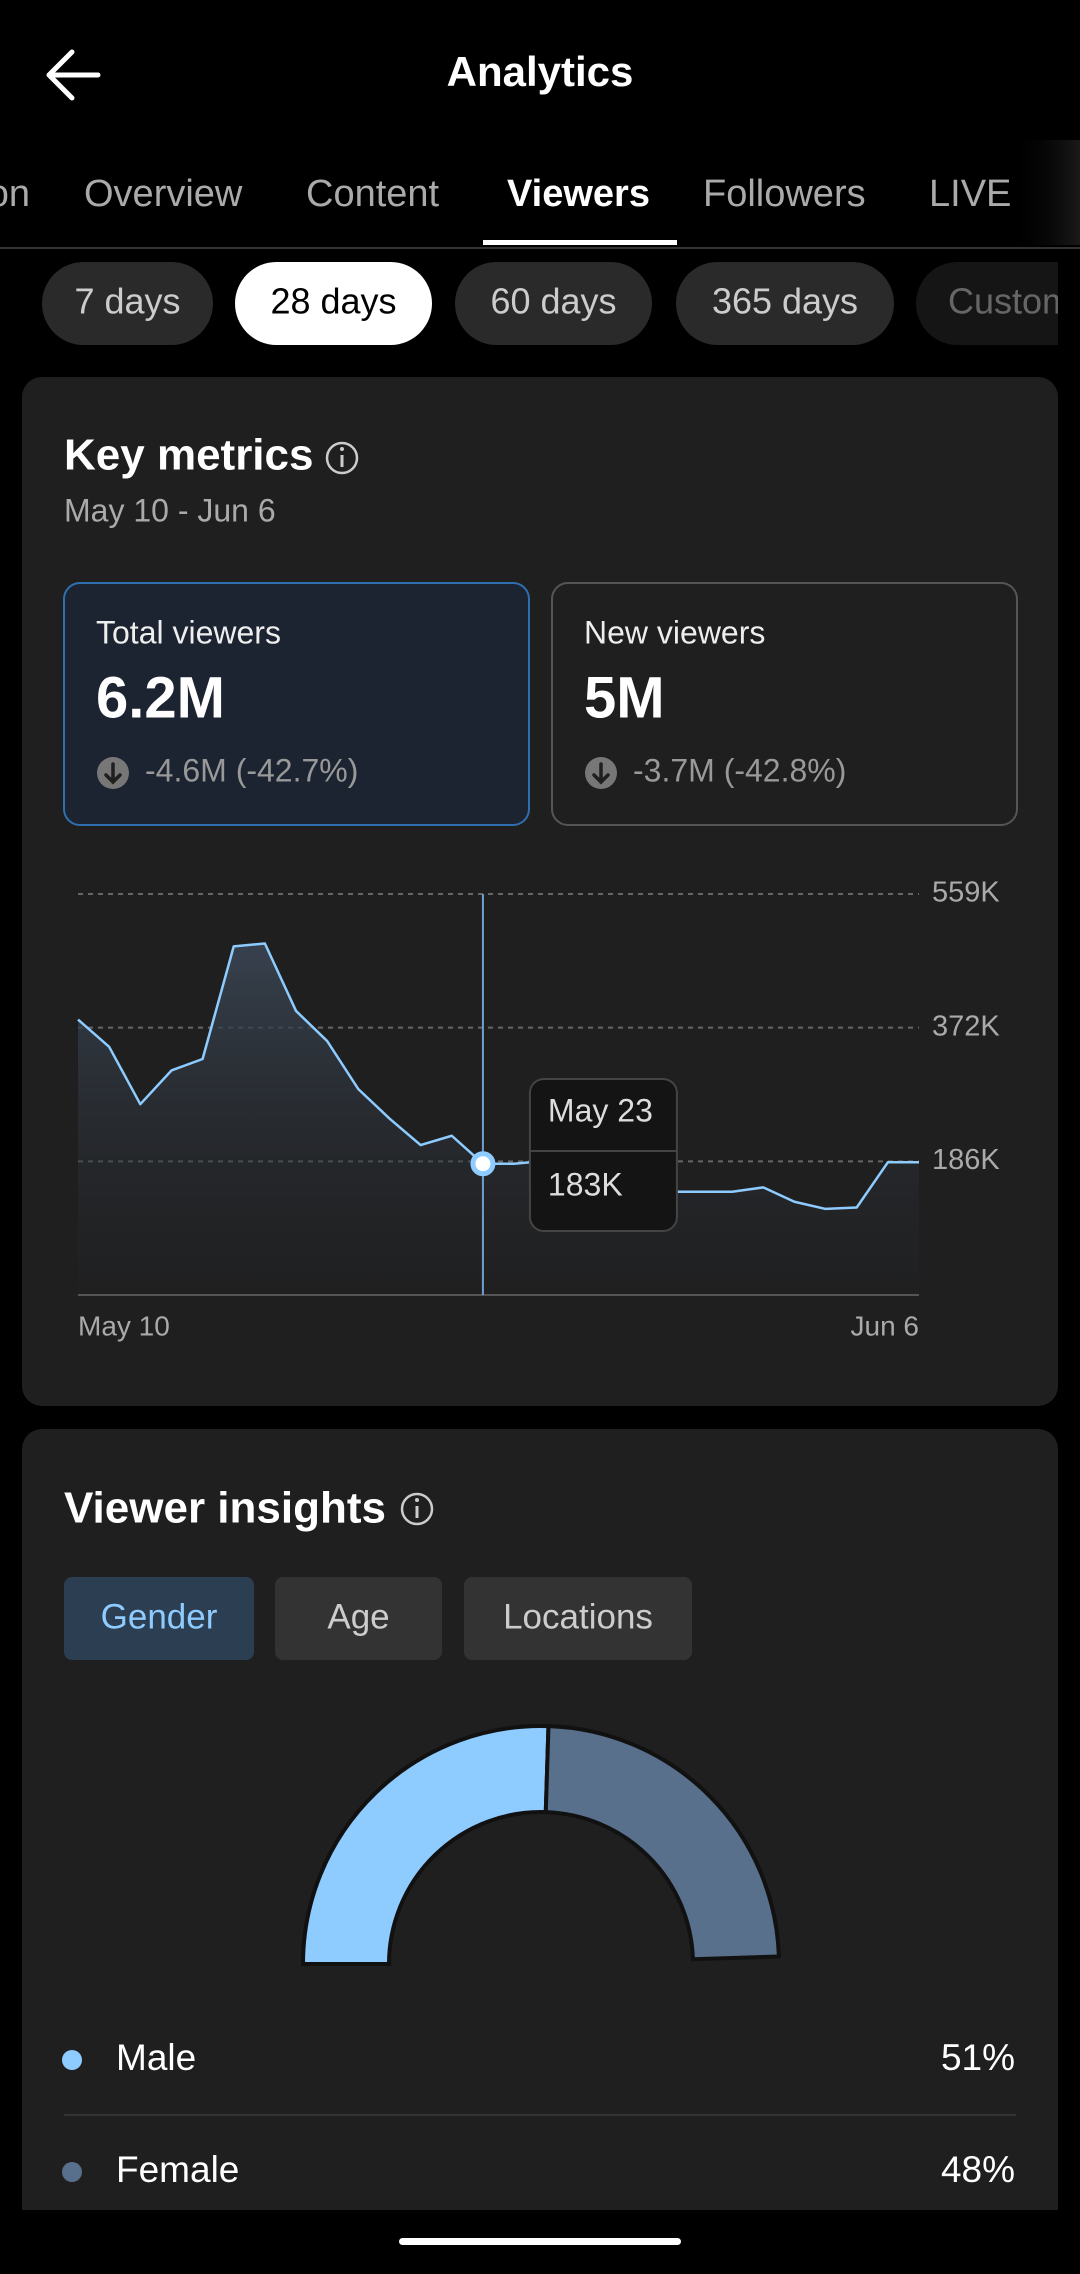  What do you see at coordinates (1010, 301) in the screenshot?
I see `pill-label: Custom` at bounding box center [1010, 301].